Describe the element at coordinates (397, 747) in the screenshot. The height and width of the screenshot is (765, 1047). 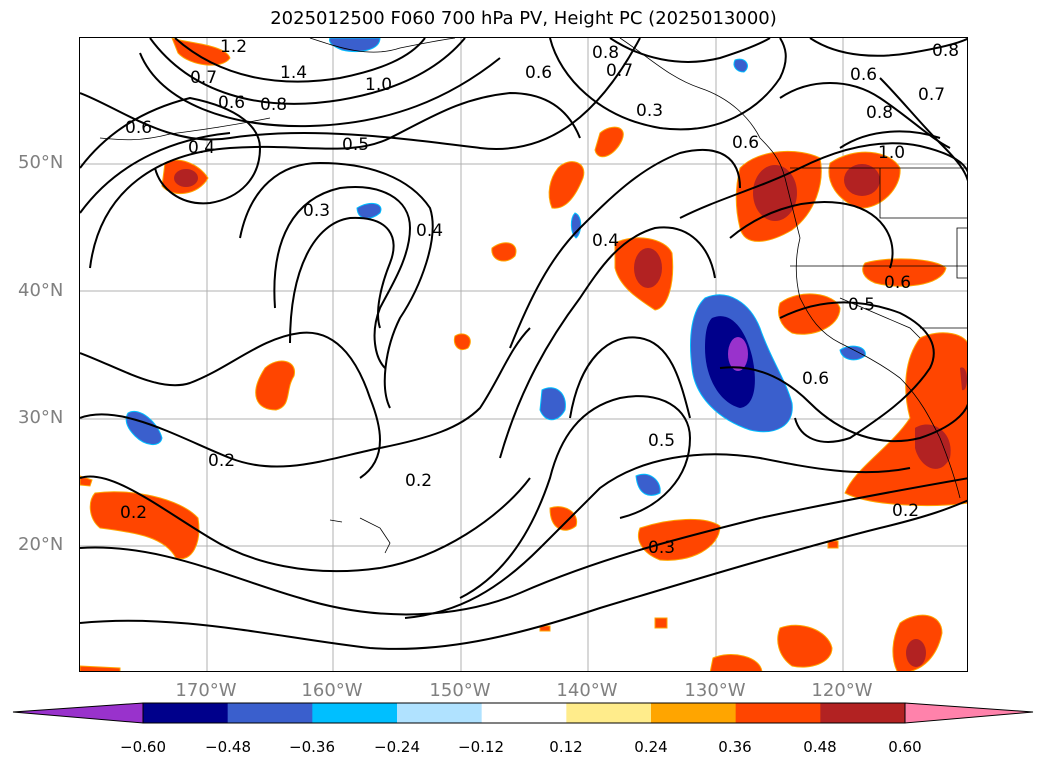
I see `colorbar-tick-label: −0.24` at that location.